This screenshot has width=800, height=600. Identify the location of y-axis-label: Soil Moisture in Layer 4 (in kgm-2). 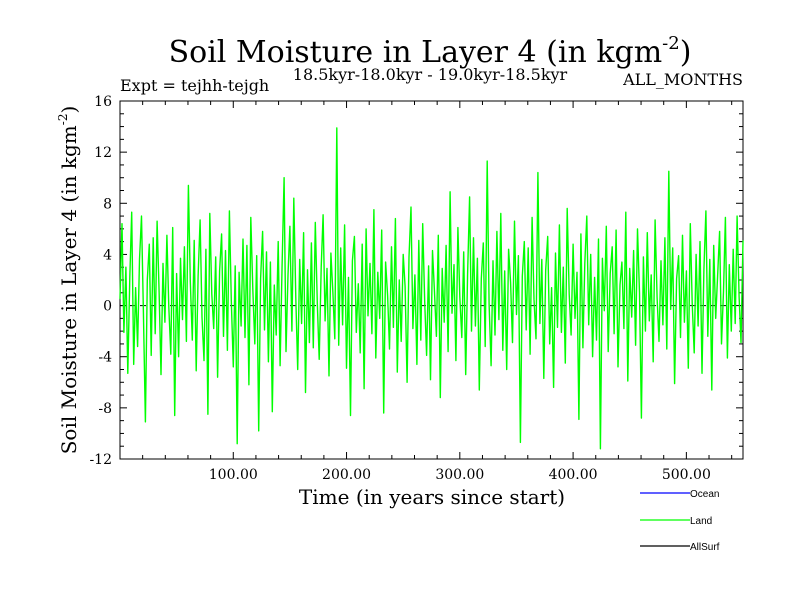
(68, 280).